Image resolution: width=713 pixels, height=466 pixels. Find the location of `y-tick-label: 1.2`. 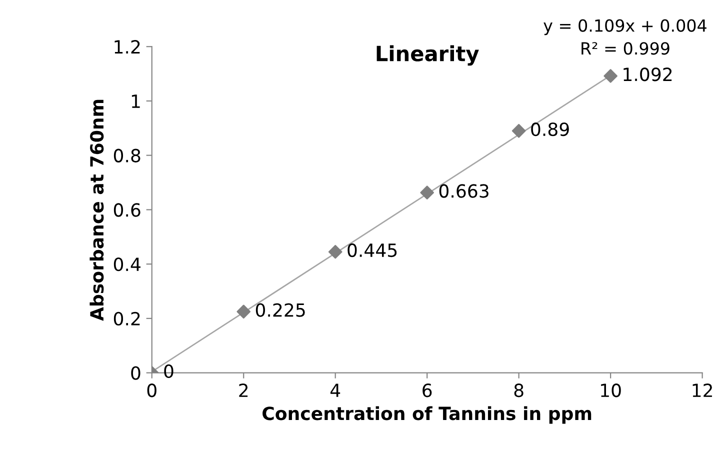

y-tick-label: 1.2 is located at coordinates (127, 47).